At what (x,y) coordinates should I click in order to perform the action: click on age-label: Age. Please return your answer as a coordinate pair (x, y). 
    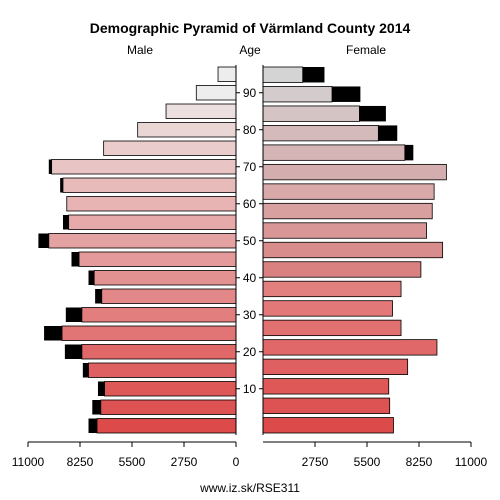
    Looking at the image, I should click on (250, 50).